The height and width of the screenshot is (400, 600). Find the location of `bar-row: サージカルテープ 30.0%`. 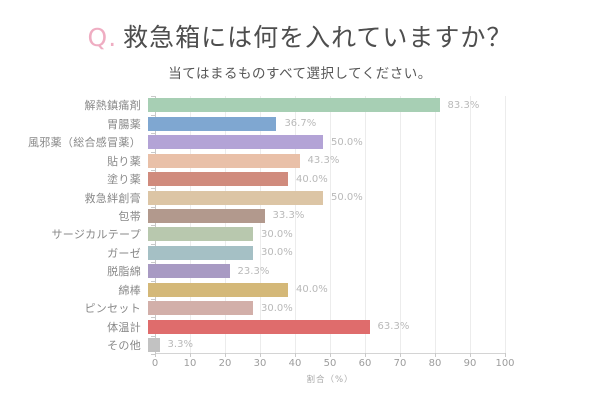

bar-row: サージカルテープ 30.0% is located at coordinates (300, 234).